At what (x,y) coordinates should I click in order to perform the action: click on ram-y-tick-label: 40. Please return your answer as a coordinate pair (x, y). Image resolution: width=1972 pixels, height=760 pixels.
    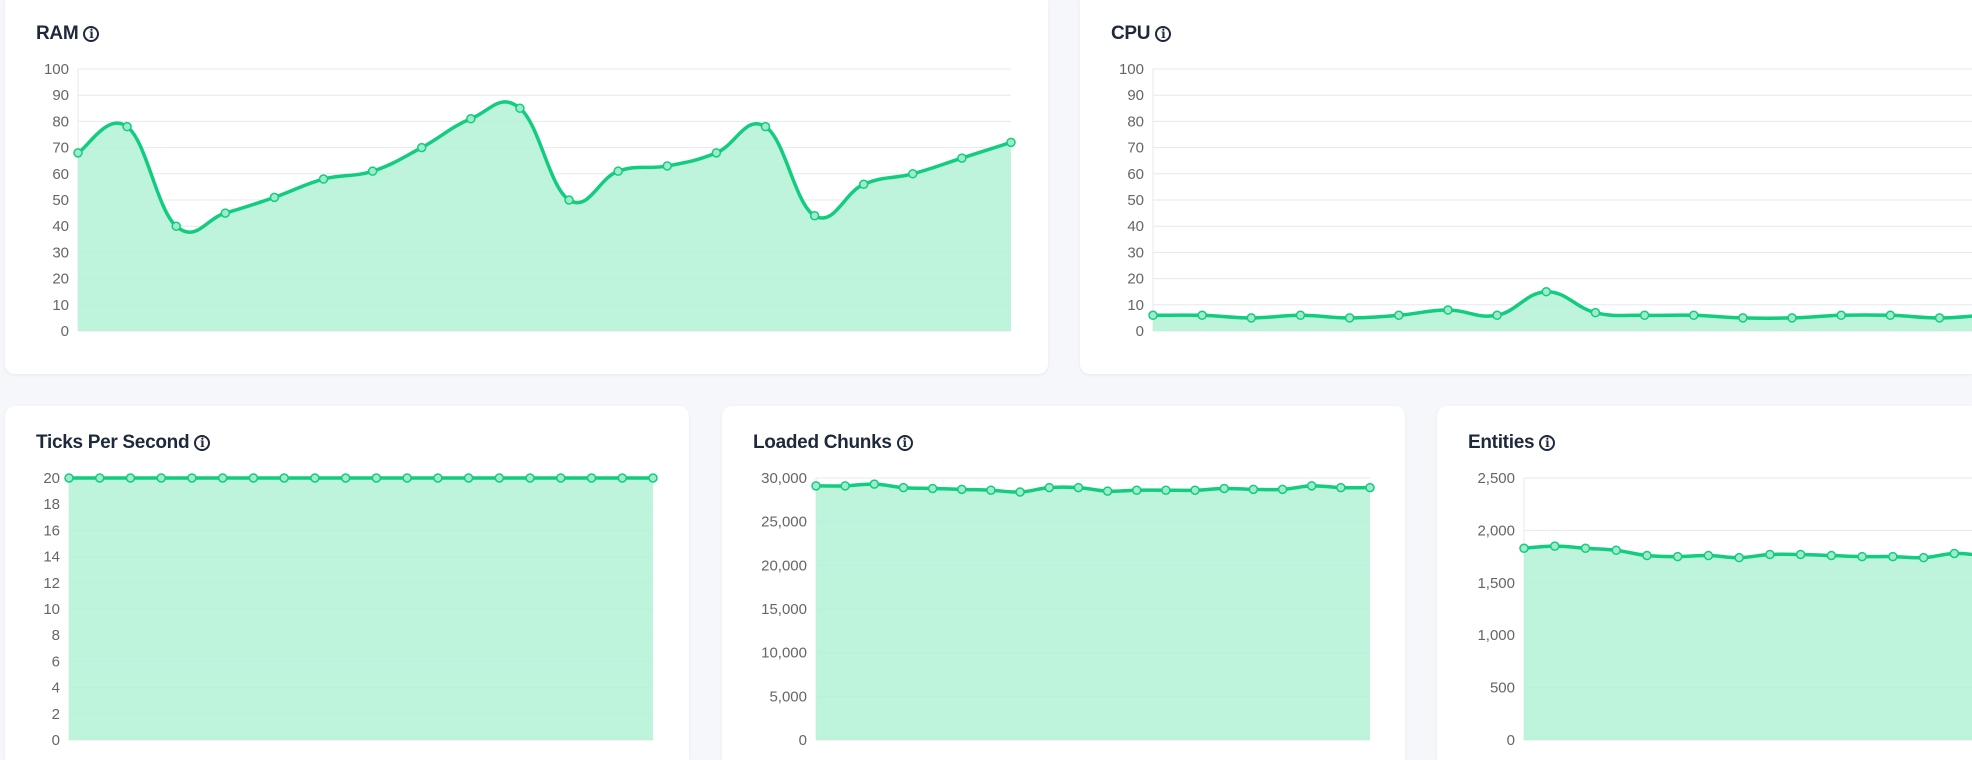
    Looking at the image, I should click on (60, 226).